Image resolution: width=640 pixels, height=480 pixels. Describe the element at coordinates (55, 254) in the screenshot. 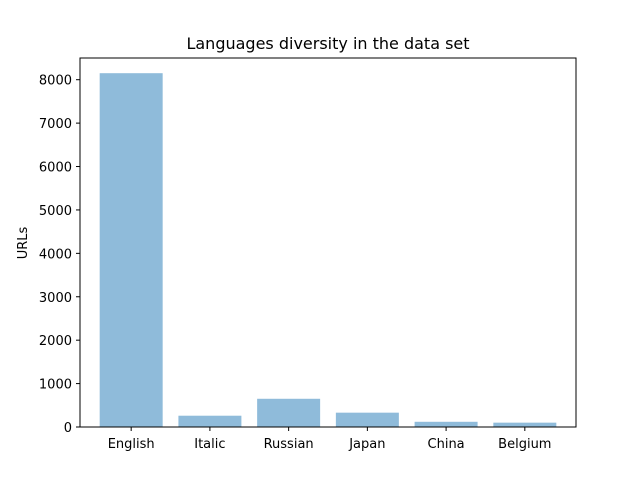

I see `y-tick-label: 4000` at that location.